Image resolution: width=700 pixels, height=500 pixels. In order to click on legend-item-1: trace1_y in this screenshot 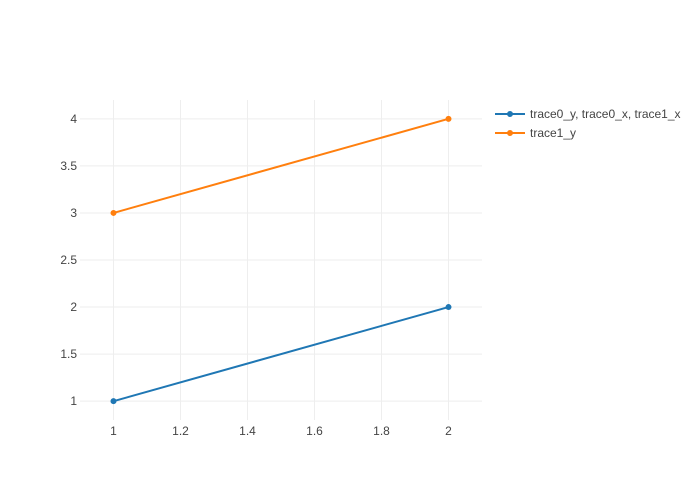, I will do `click(535, 133)`.